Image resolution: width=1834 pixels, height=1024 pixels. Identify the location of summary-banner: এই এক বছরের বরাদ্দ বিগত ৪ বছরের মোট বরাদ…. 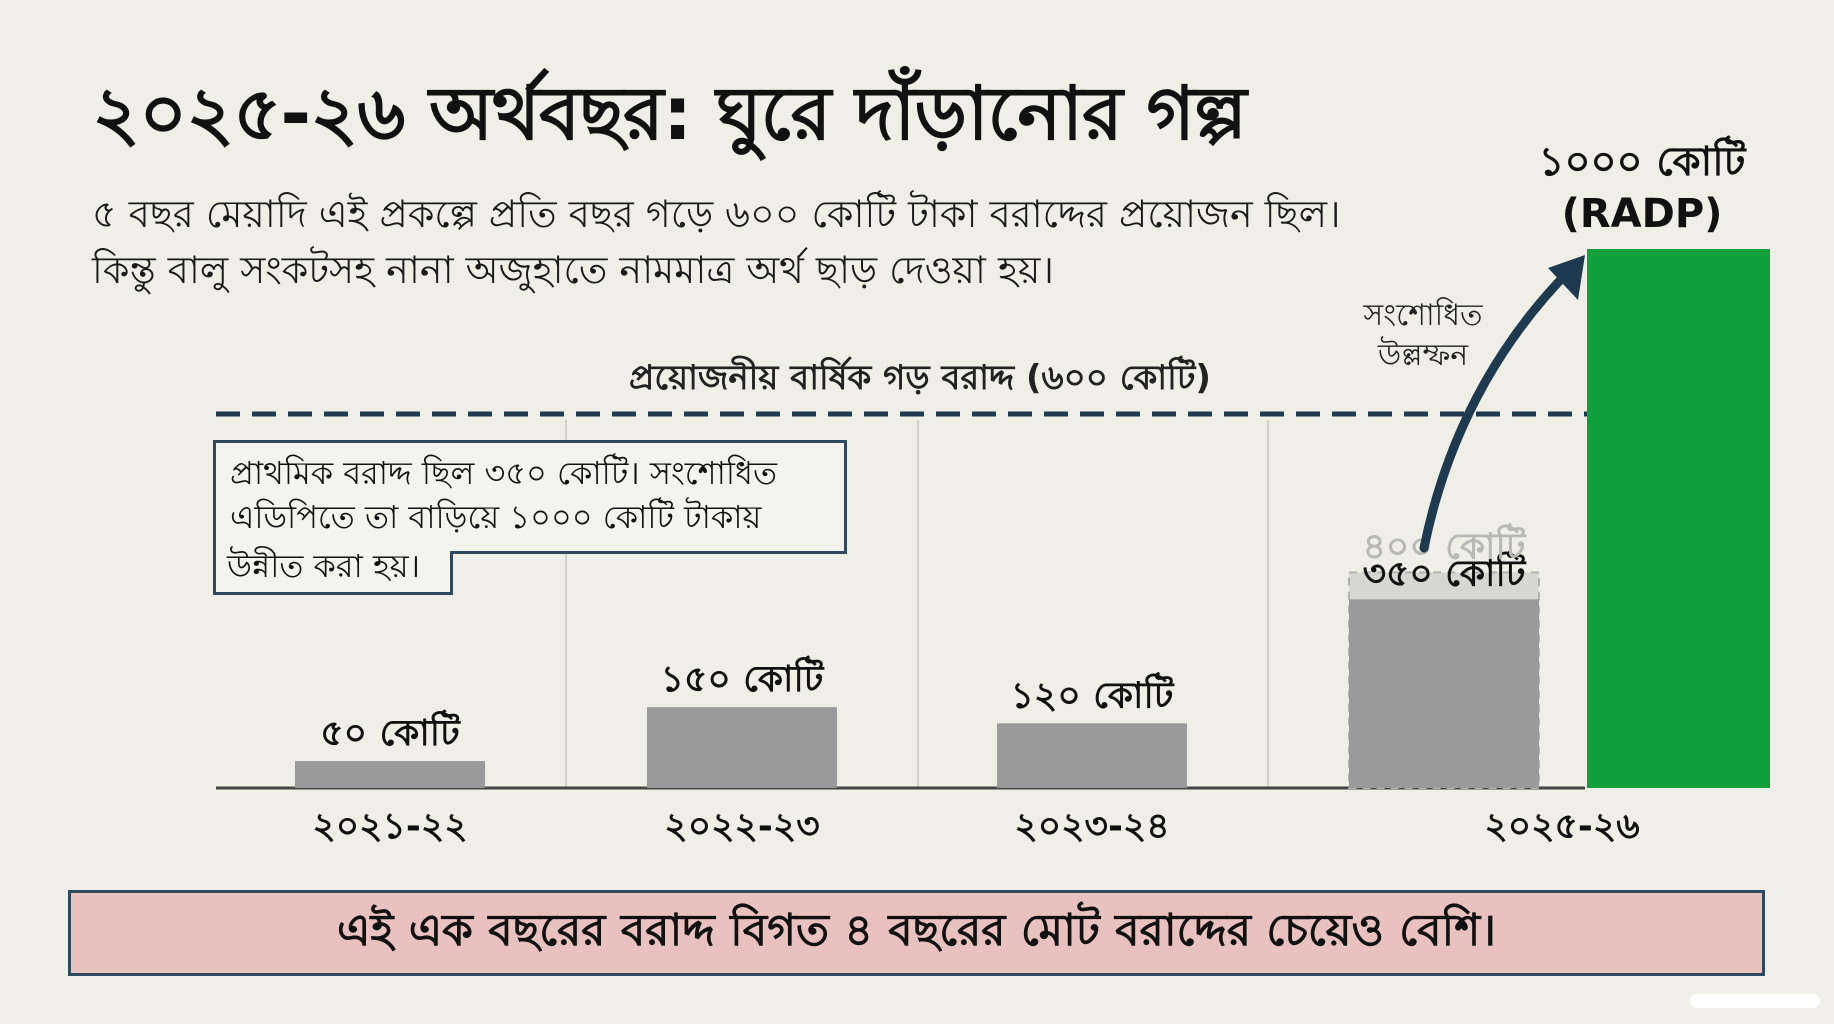
(916, 933).